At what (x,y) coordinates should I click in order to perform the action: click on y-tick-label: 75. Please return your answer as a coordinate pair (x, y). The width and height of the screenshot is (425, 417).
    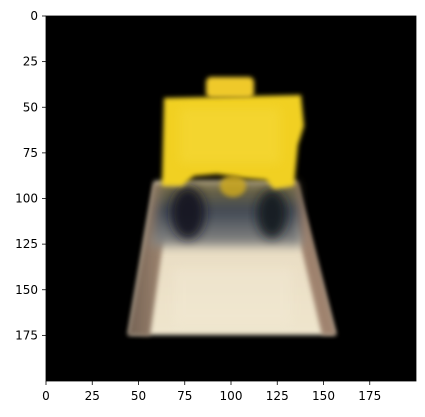
    Looking at the image, I should click on (30, 153).